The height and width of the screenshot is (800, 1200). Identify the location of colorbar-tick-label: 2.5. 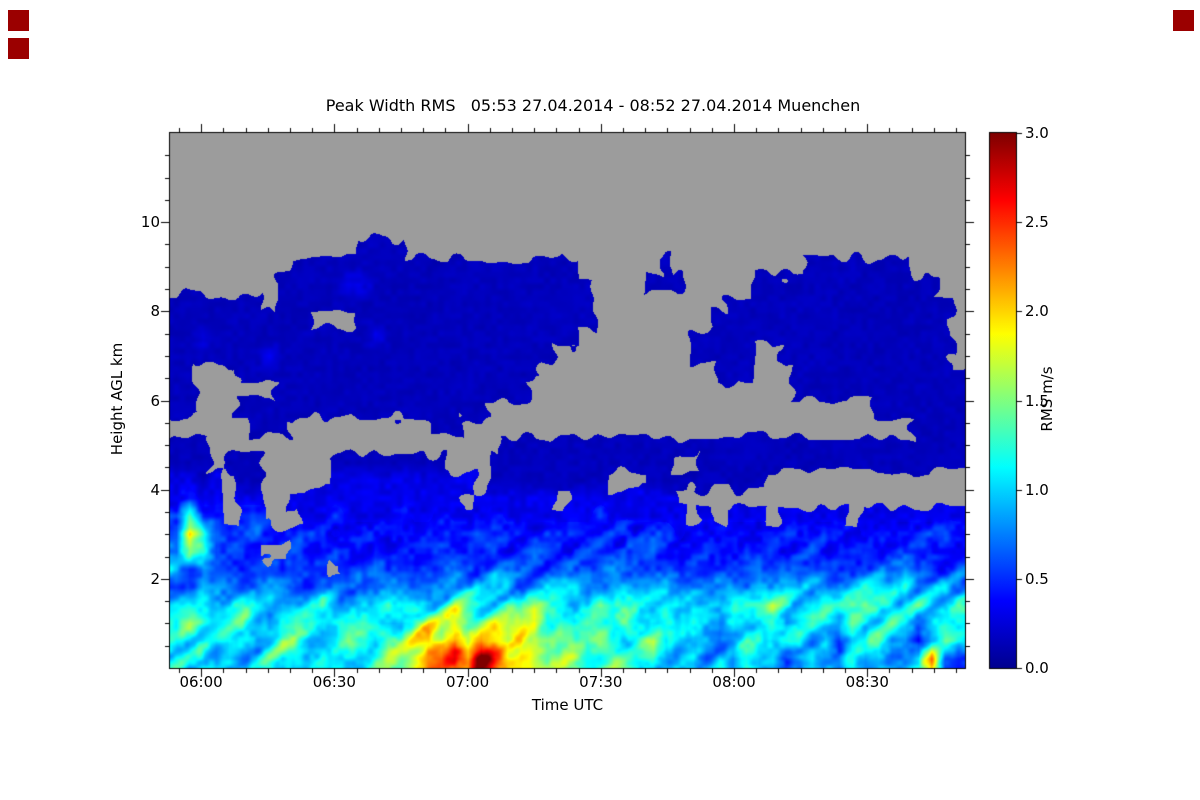
(1037, 222).